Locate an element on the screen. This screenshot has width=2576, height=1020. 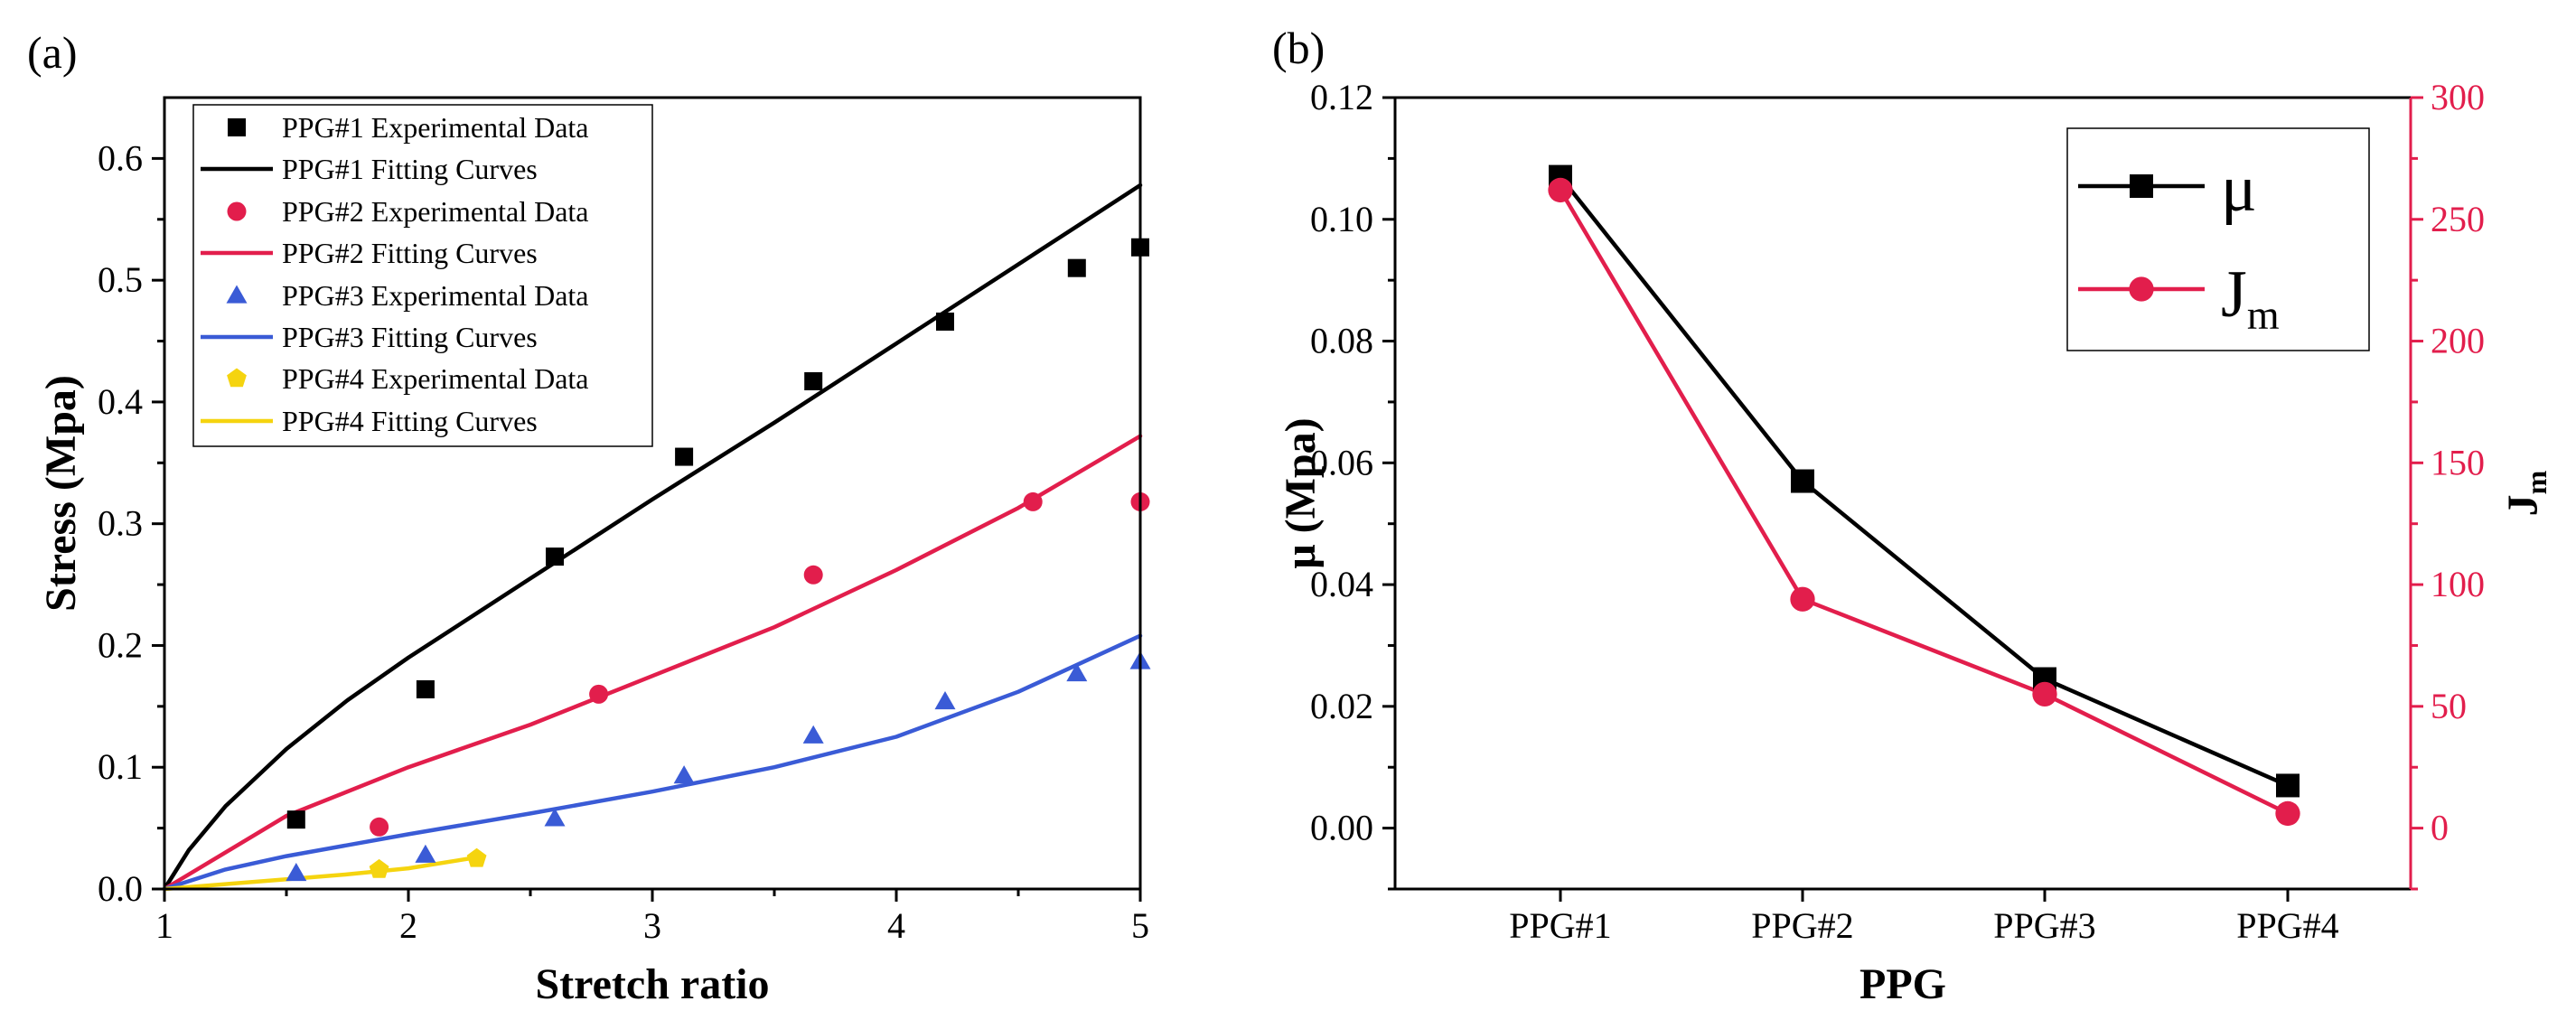
panel-a-y-tick-label: 0.0 is located at coordinates (120, 888).